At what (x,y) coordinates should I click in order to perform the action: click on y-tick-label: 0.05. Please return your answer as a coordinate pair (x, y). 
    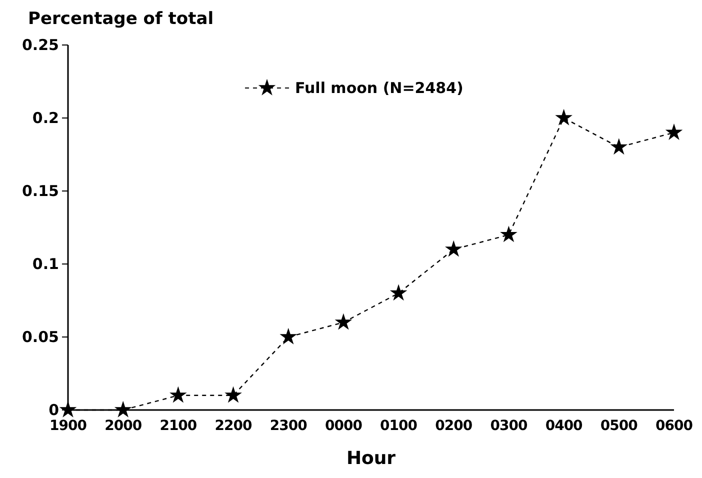
    Looking at the image, I should click on (40, 337).